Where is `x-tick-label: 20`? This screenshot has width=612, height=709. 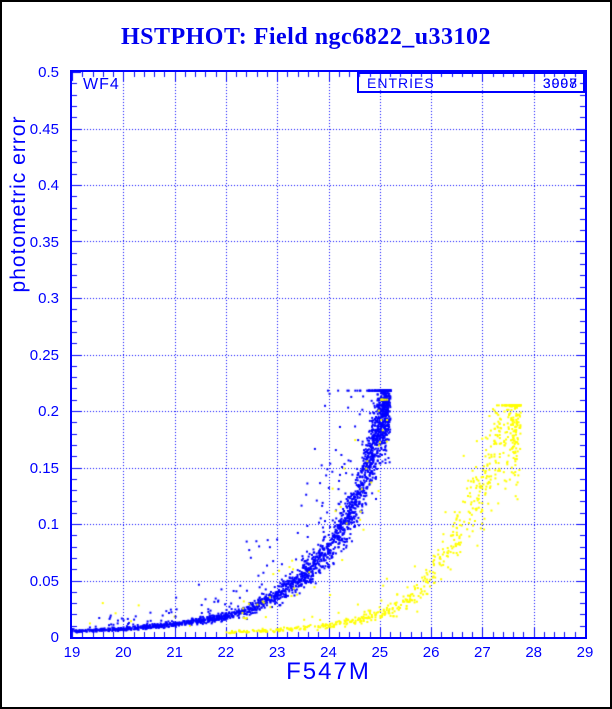
x-tick-label: 20 is located at coordinates (123, 652).